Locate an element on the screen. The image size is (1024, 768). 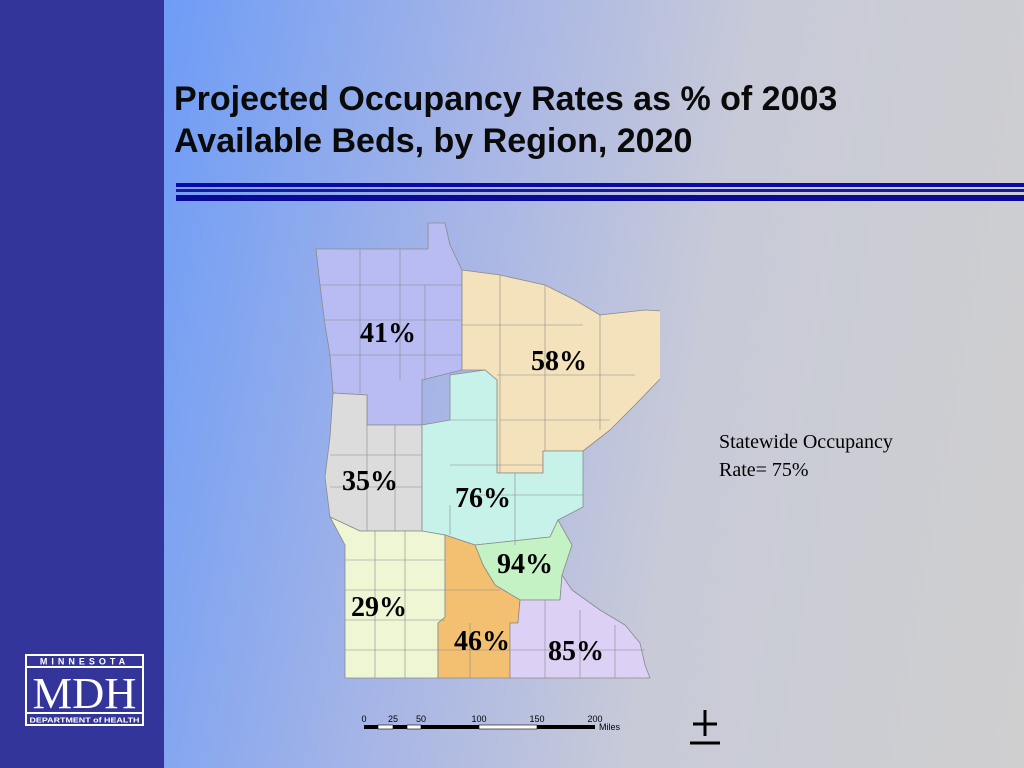
label-metro: 94% is located at coordinates (525, 564).